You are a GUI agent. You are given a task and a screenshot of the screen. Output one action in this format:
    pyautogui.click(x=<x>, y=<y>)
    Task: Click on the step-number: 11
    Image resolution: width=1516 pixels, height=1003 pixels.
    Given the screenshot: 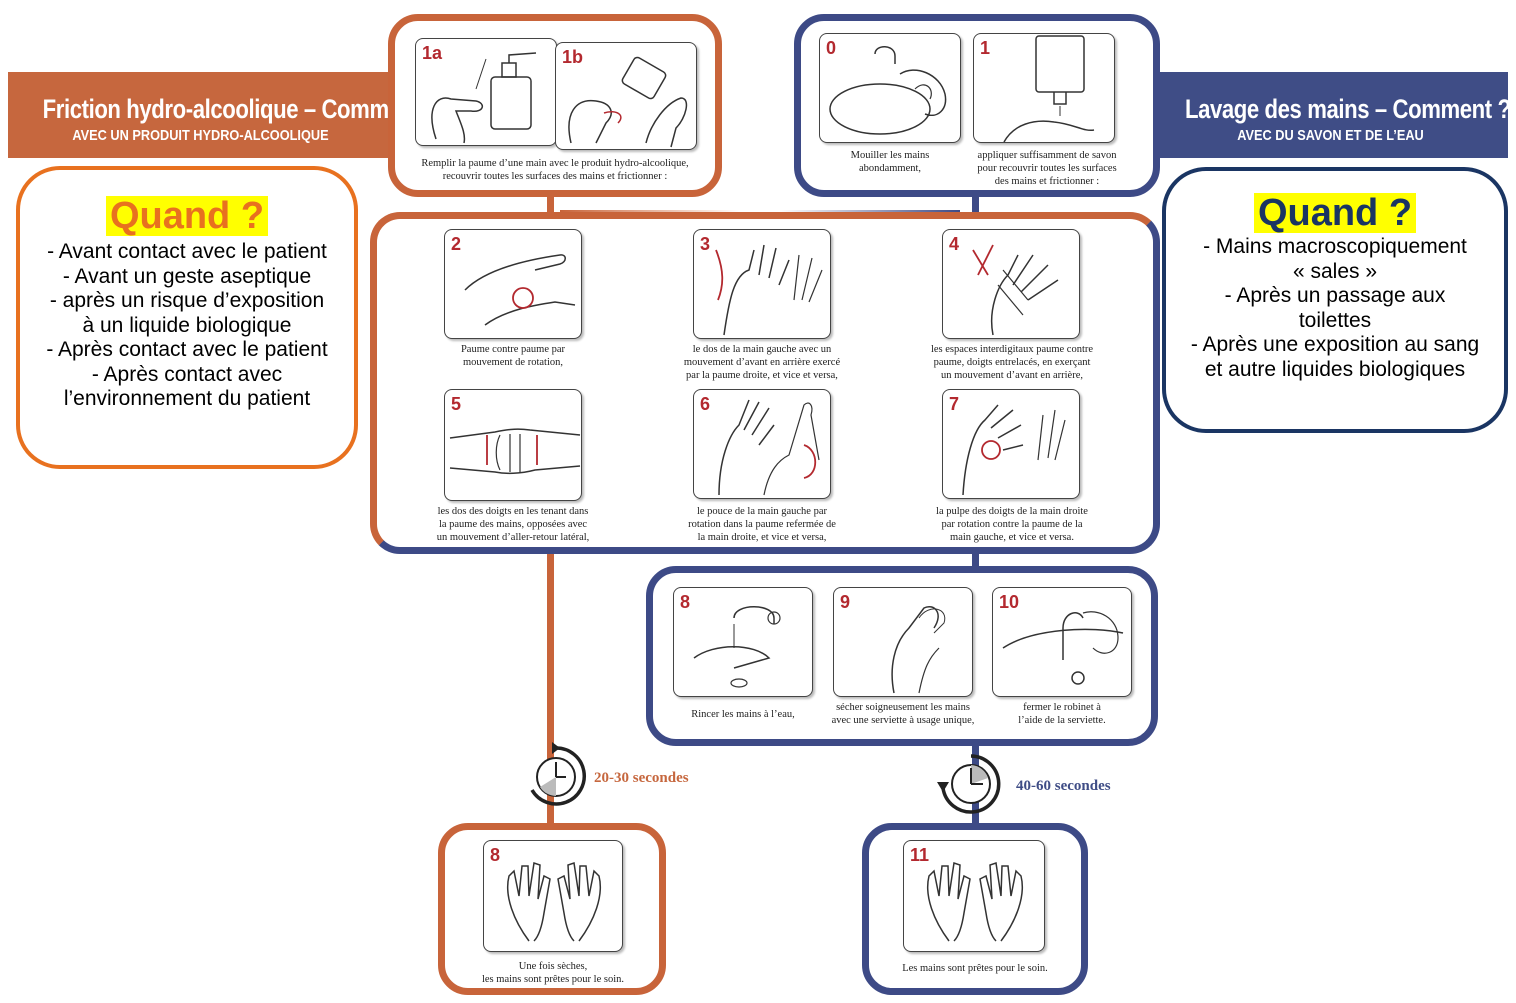 What is the action you would take?
    pyautogui.click(x=920, y=855)
    